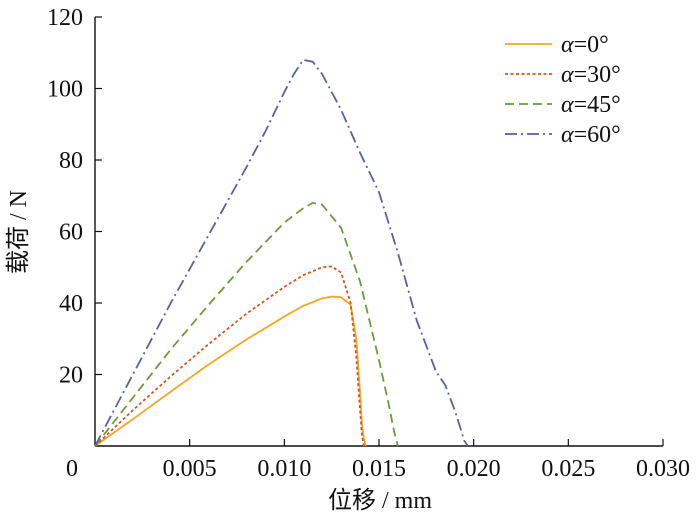  I want to click on legend: α=0°α=30°α=45°α=60°, so click(563, 90).